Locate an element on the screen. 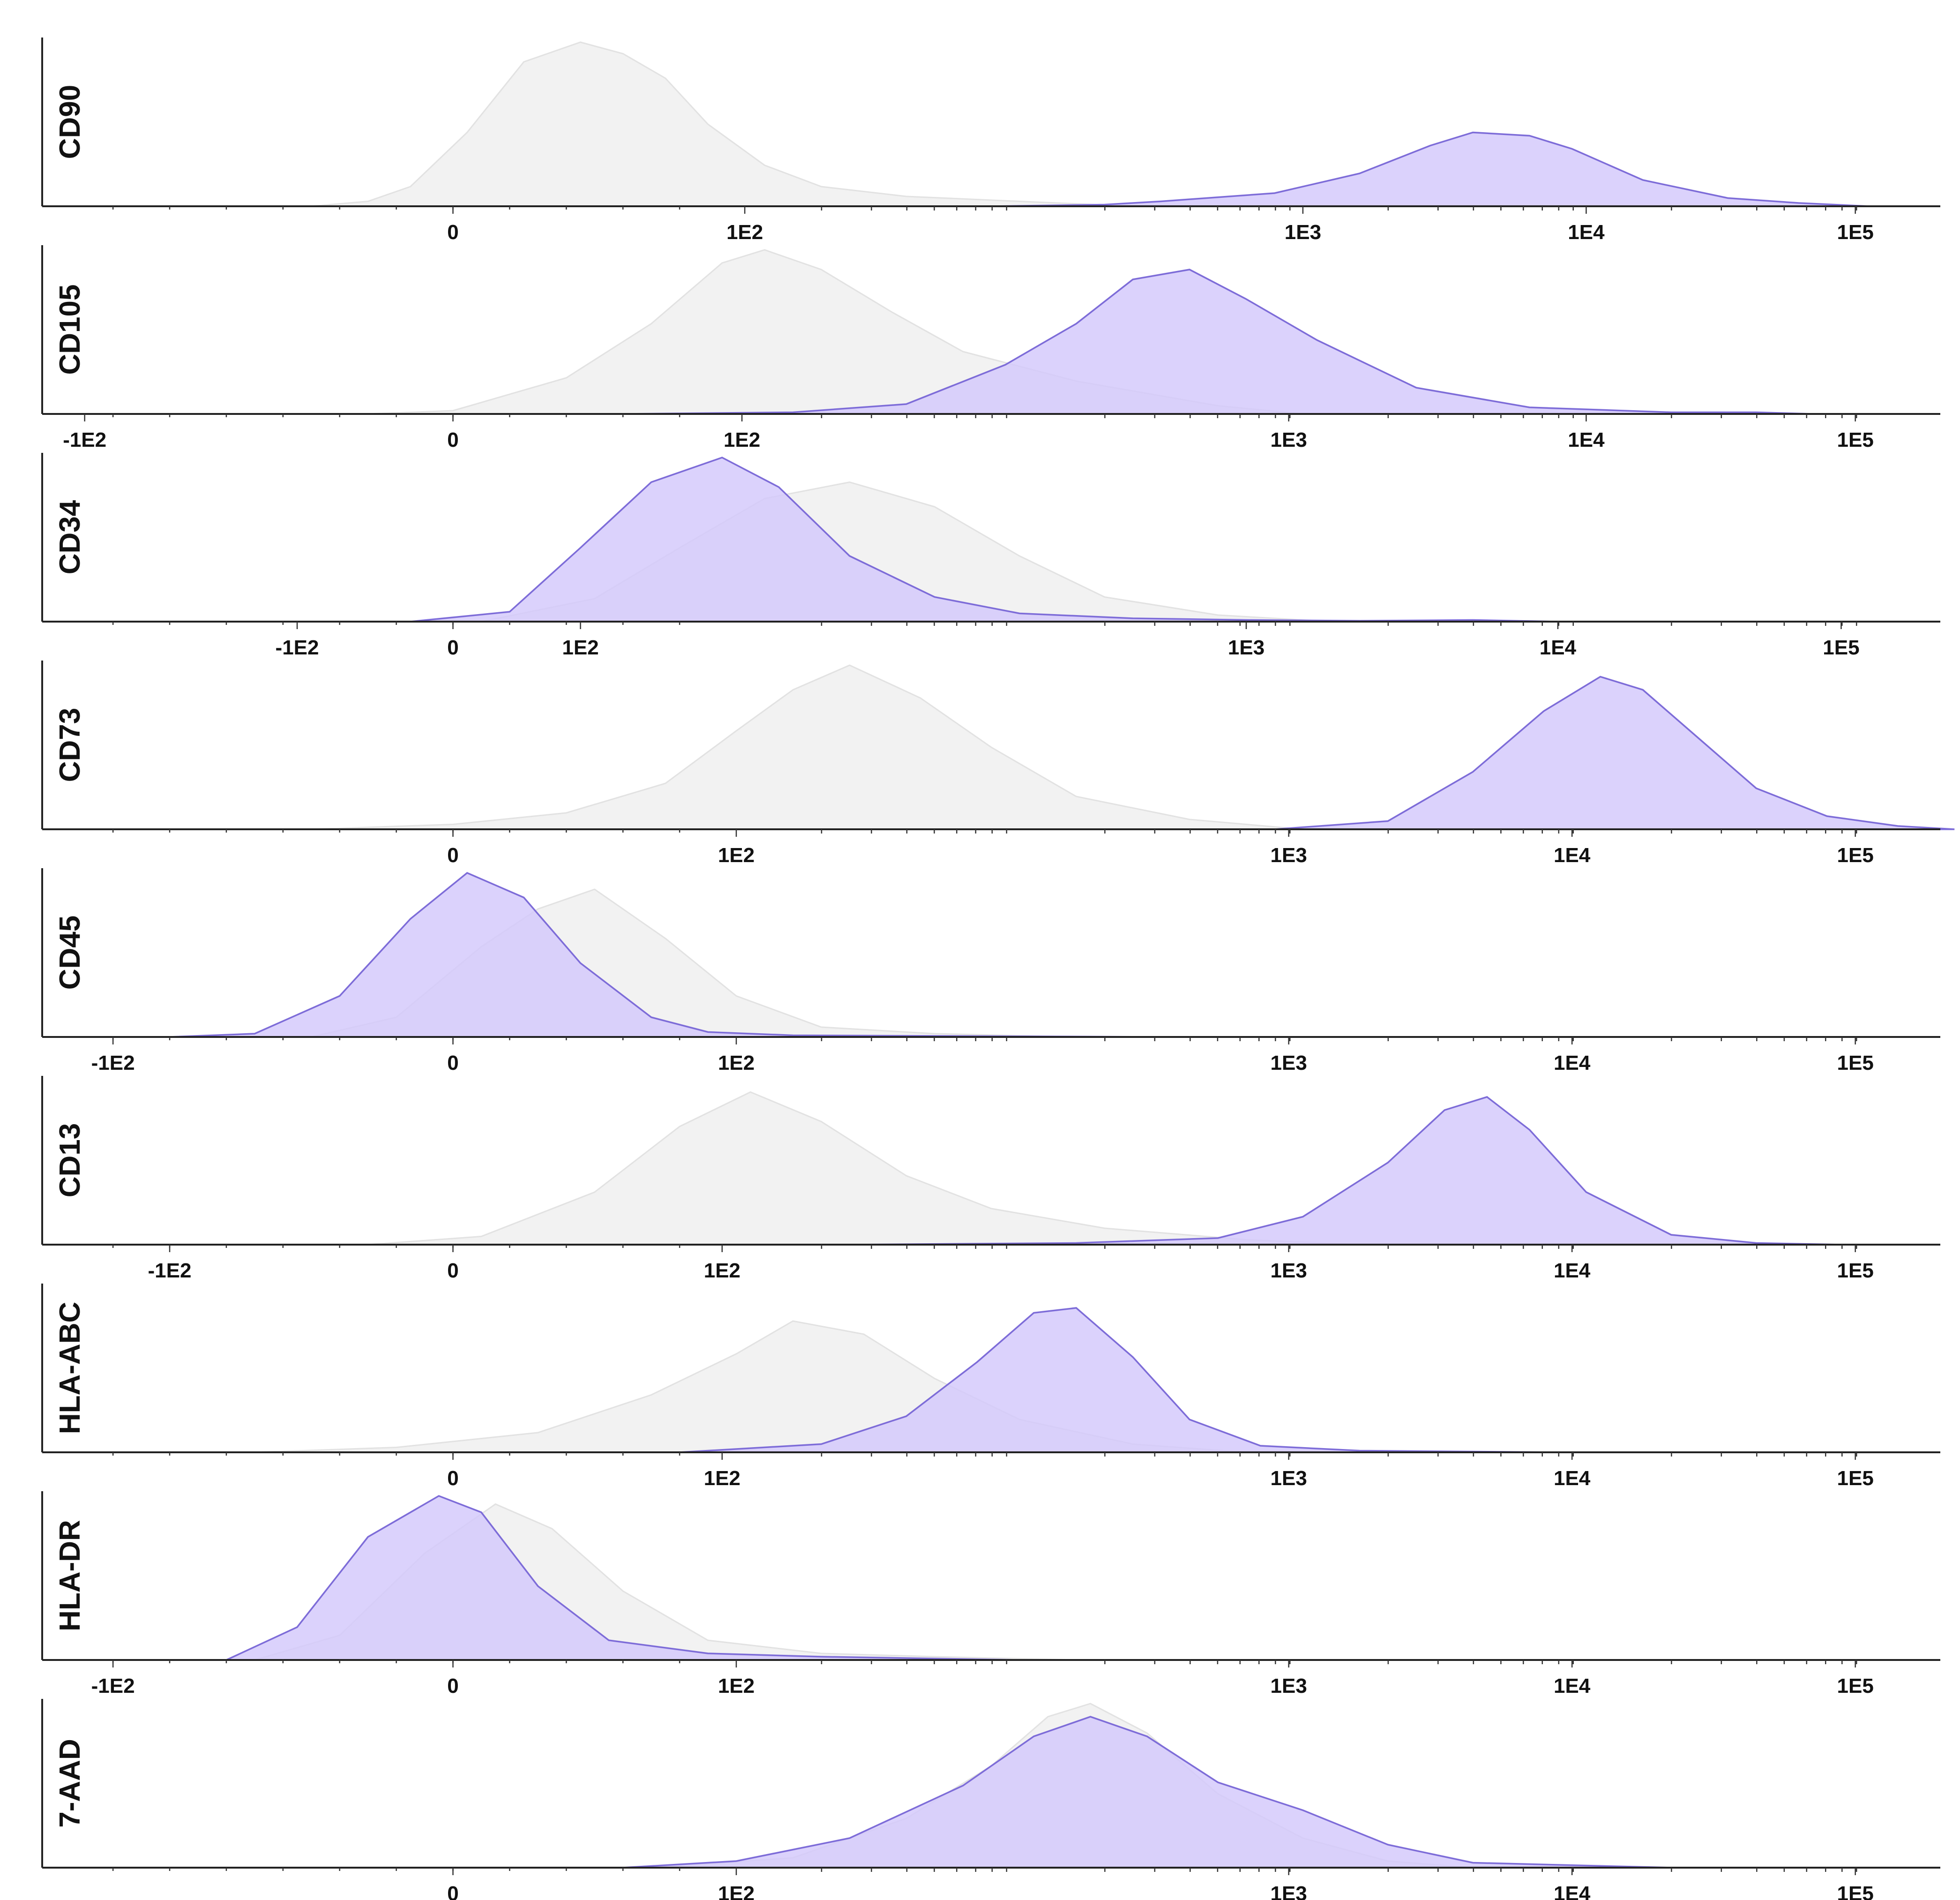 This screenshot has height=1900, width=1960. panel-label: CD73 is located at coordinates (70, 745).